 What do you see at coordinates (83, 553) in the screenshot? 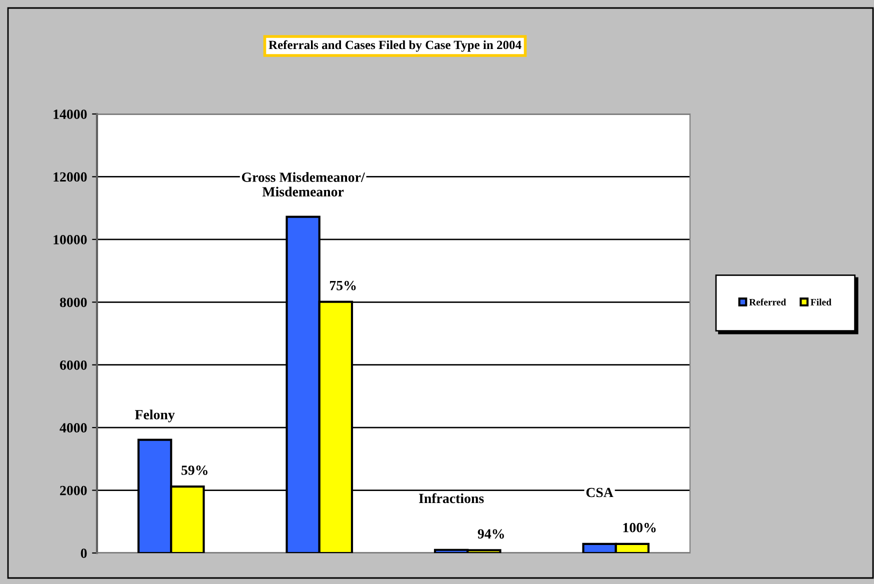
I see `y-tick-label: 0` at bounding box center [83, 553].